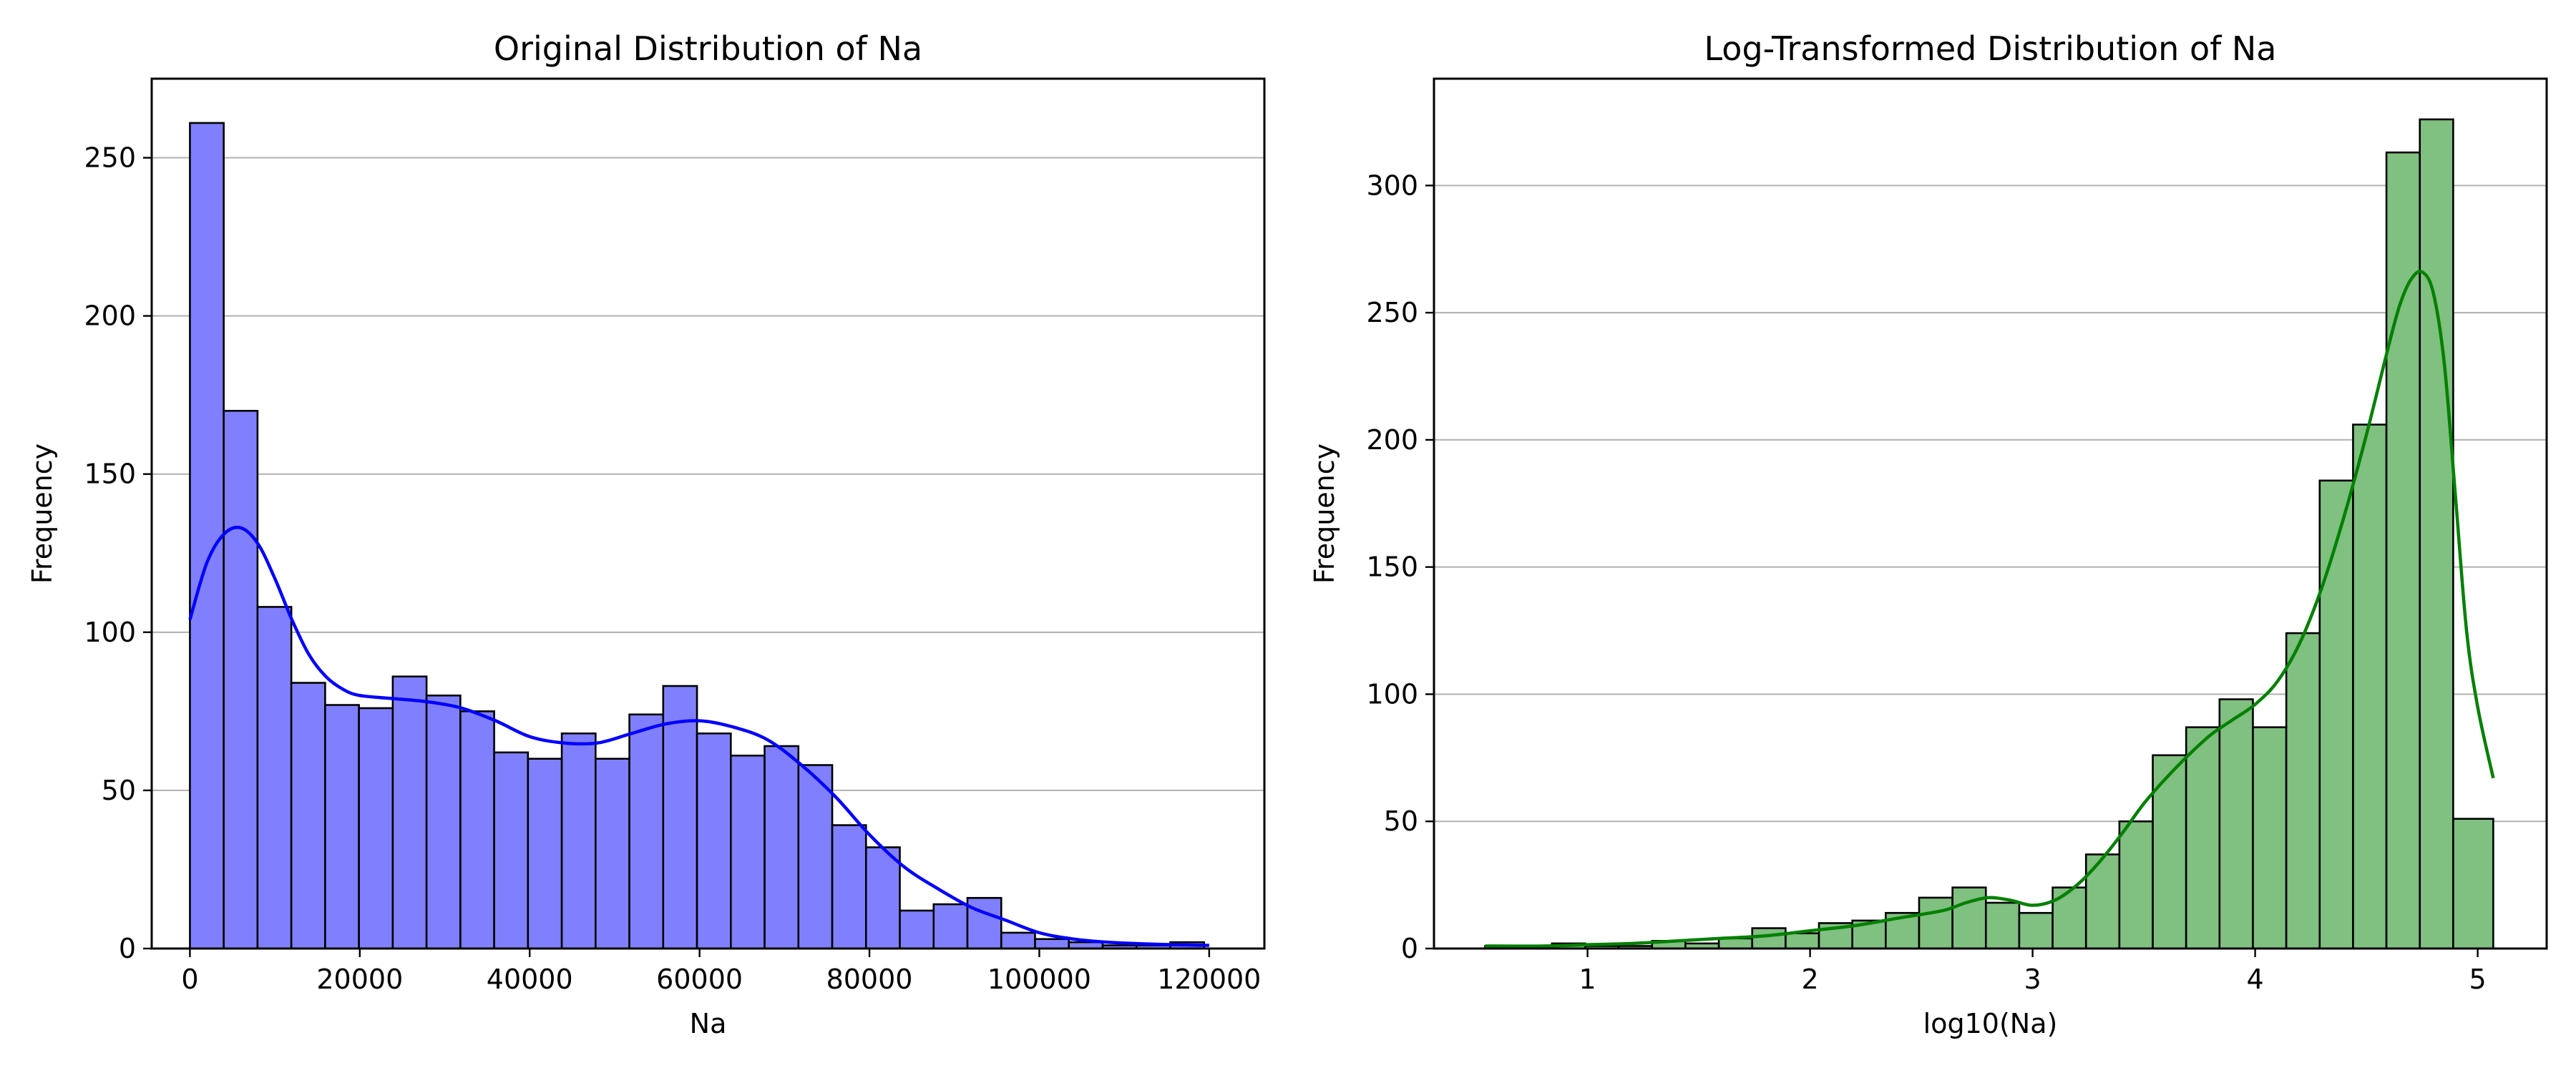  I want to click on x-tick-label: 1, so click(1587, 979).